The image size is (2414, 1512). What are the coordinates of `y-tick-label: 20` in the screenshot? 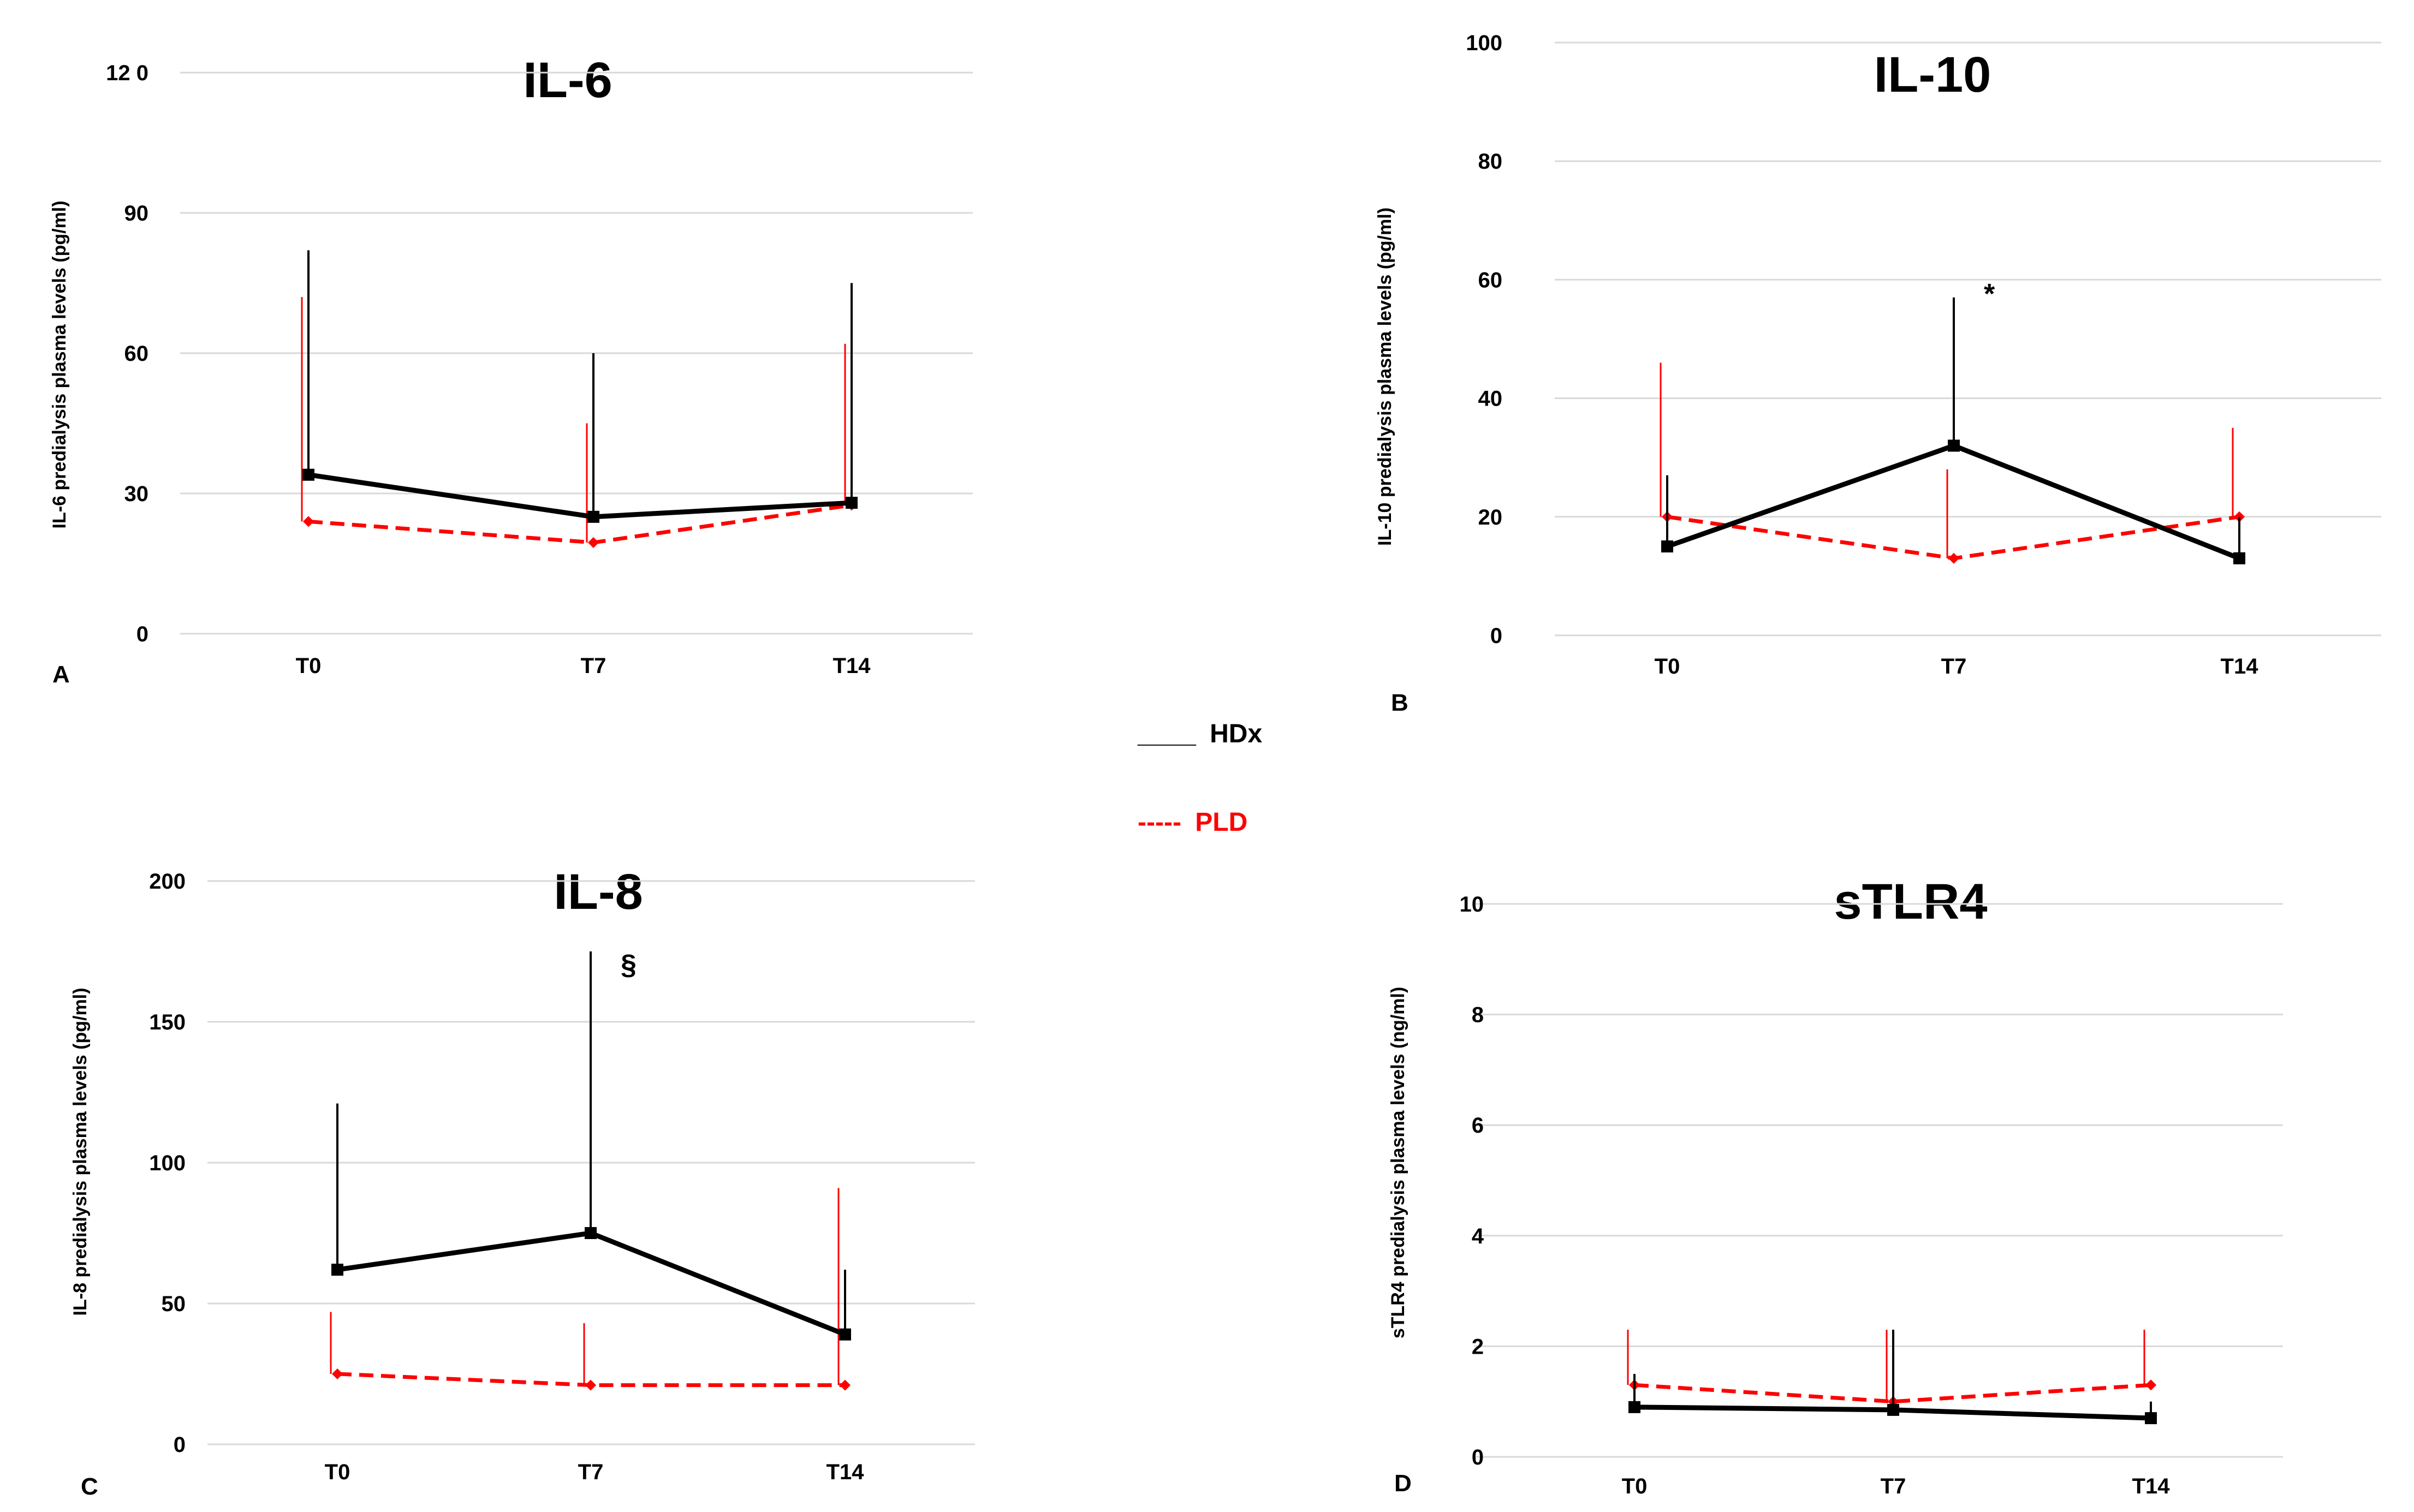 It's located at (1490, 517).